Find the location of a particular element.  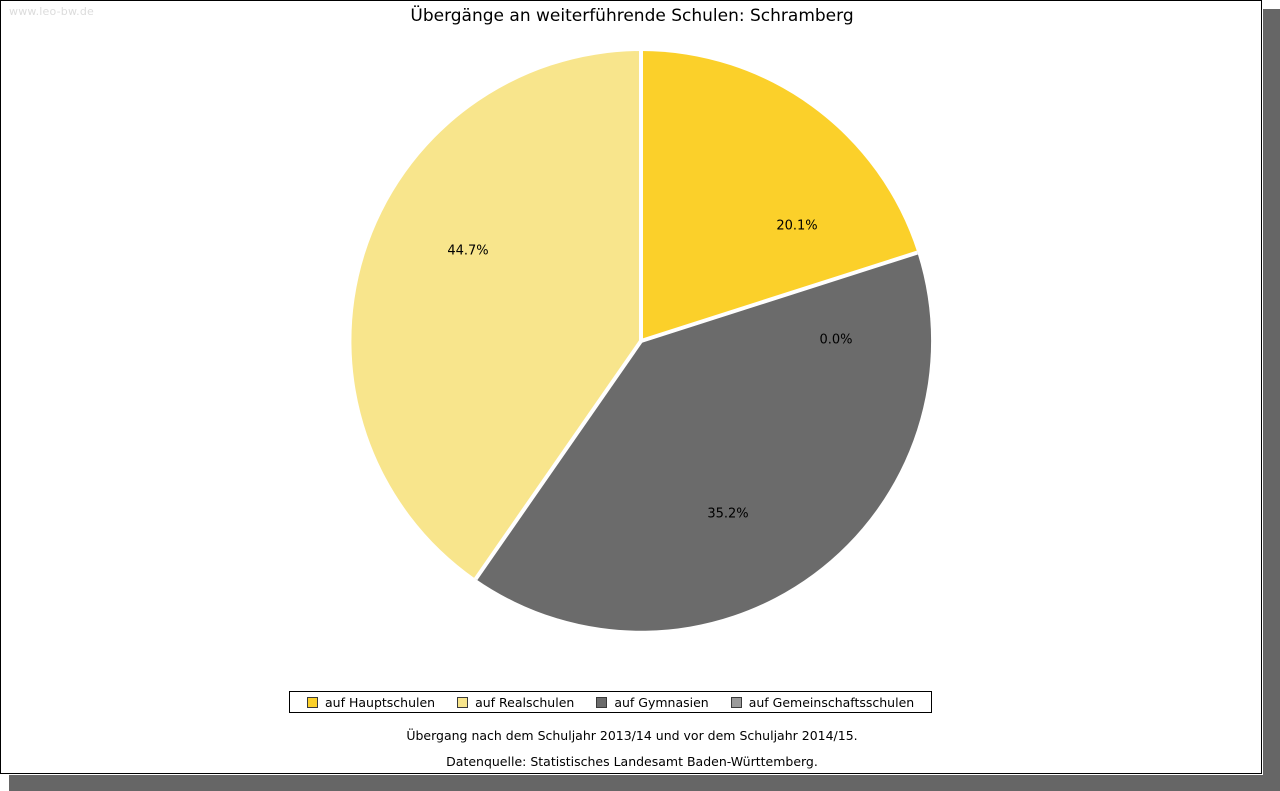

legend-item-gemeinschaftsschulen: auf Gemeinschaftsschulen is located at coordinates (822, 702).